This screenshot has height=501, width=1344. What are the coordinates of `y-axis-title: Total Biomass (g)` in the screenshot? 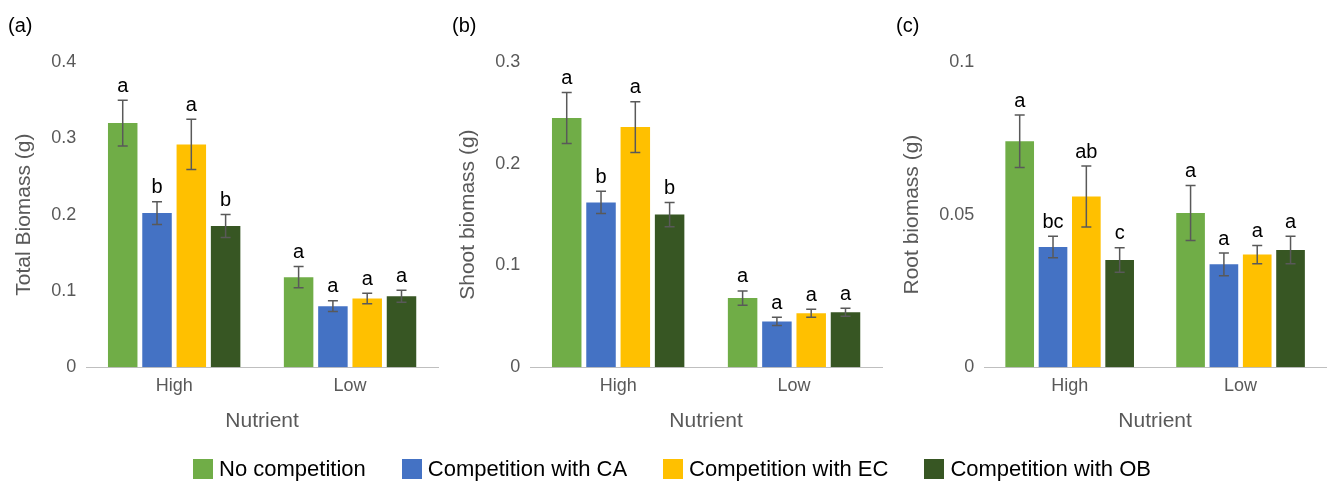 It's located at (23, 214).